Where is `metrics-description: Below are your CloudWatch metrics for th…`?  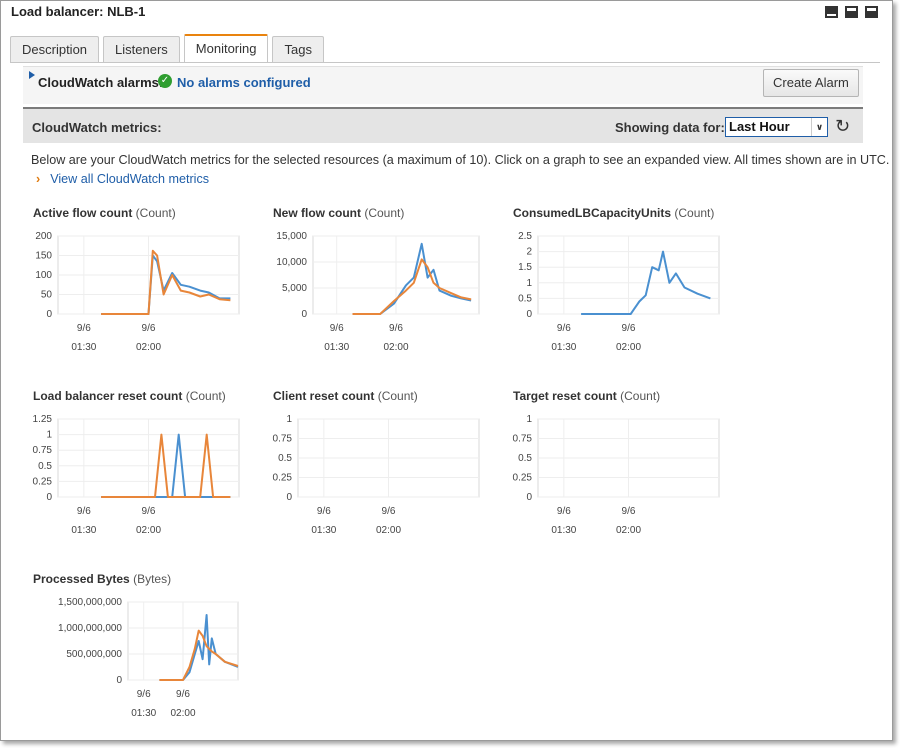 metrics-description: Below are your CloudWatch metrics for th… is located at coordinates (460, 160).